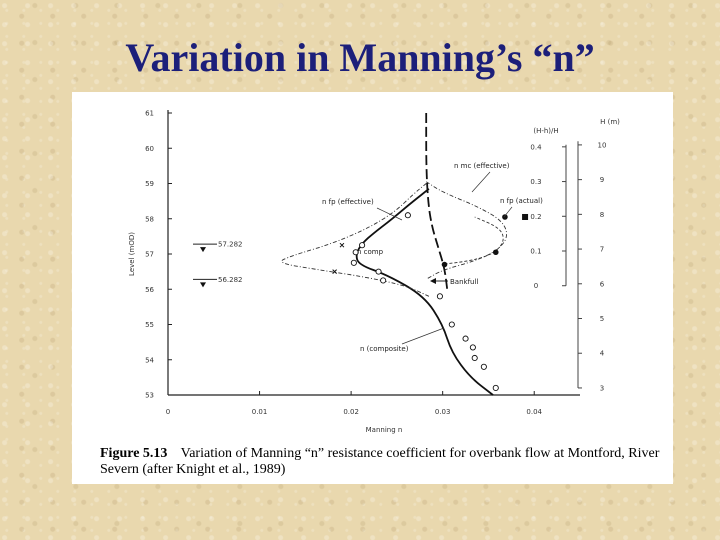 The width and height of the screenshot is (720, 540). I want to click on x-tick-label: 0.01, so click(260, 412).